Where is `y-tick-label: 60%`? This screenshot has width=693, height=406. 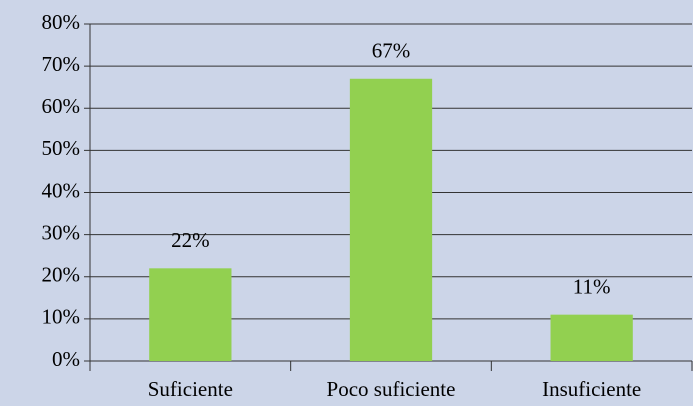 y-tick-label: 60% is located at coordinates (61, 106).